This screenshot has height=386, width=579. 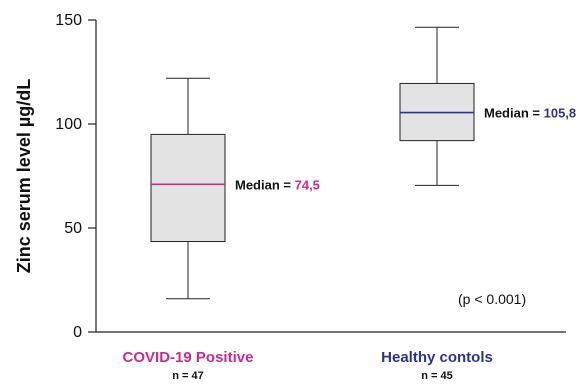 What do you see at coordinates (188, 376) in the screenshot?
I see `sample-size-label: n = 47` at bounding box center [188, 376].